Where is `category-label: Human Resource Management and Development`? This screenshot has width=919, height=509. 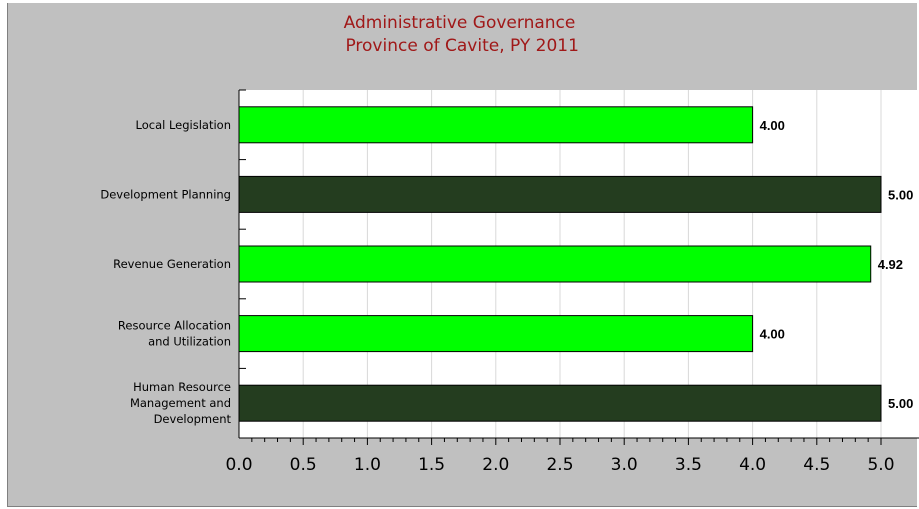 category-label: Human Resource Management and Development is located at coordinates (181, 403).